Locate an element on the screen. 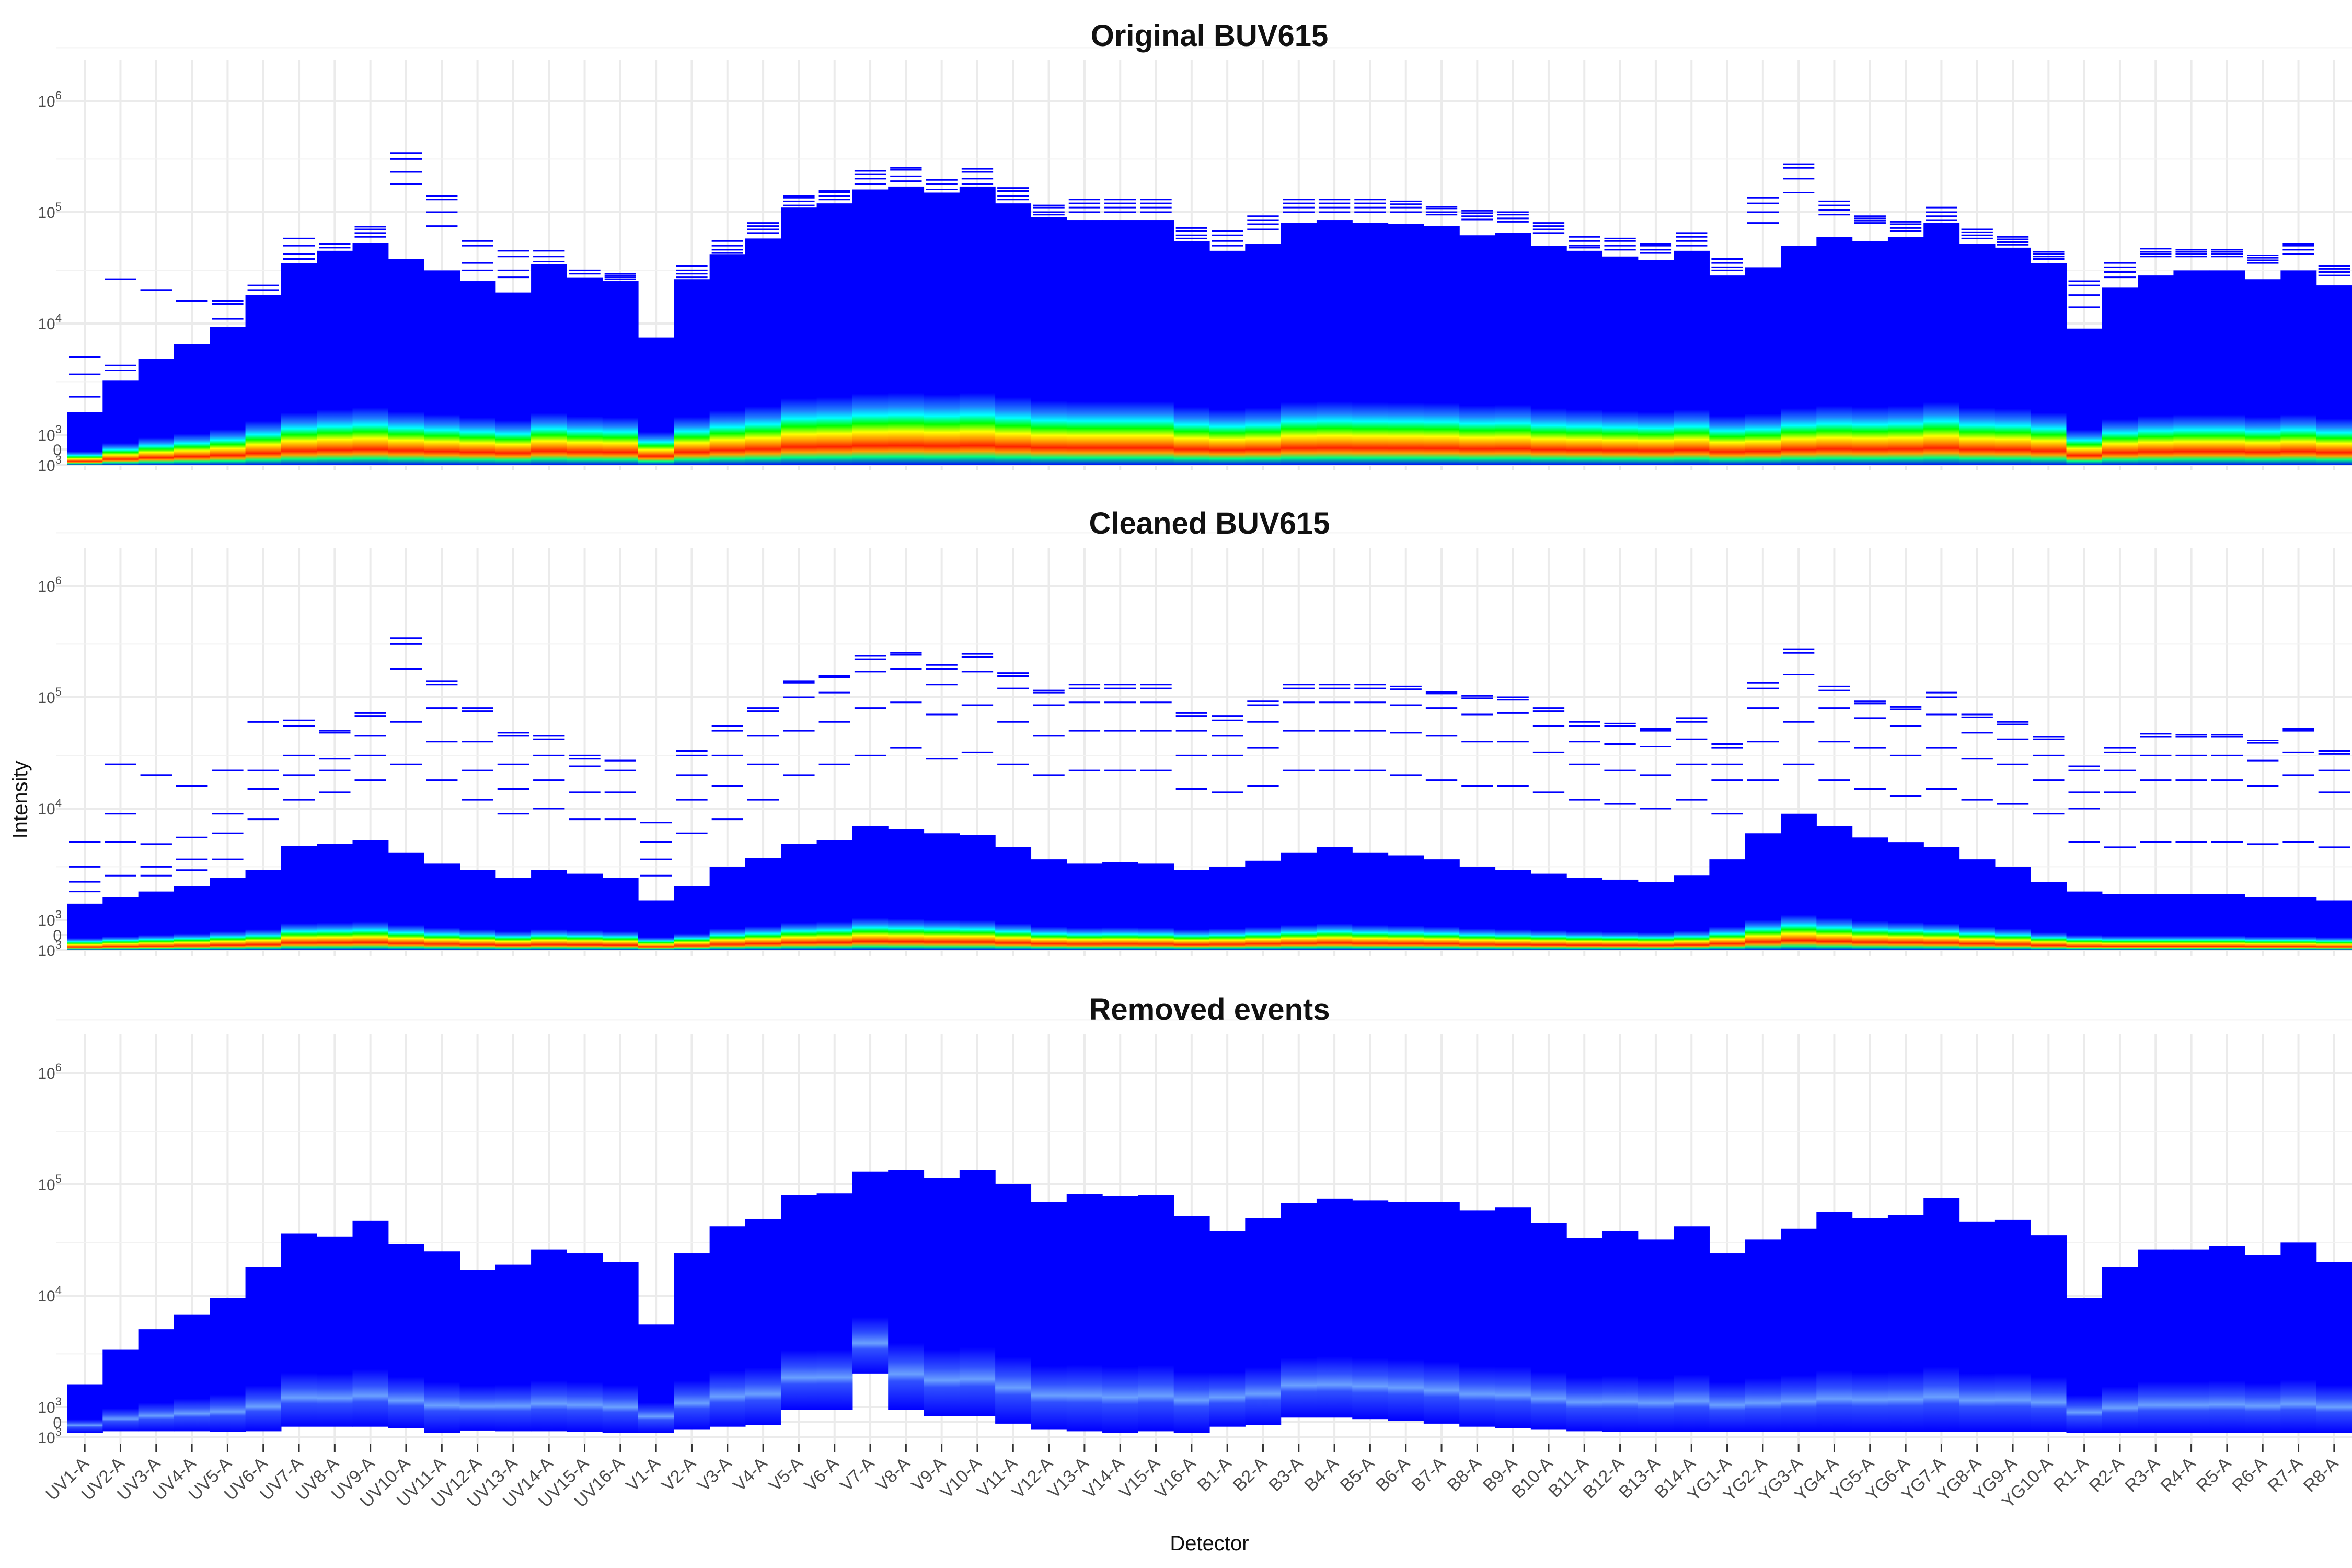 The width and height of the screenshot is (2352, 1568). x-tick-label-r5-a: R5-A is located at coordinates (2214, 1475).